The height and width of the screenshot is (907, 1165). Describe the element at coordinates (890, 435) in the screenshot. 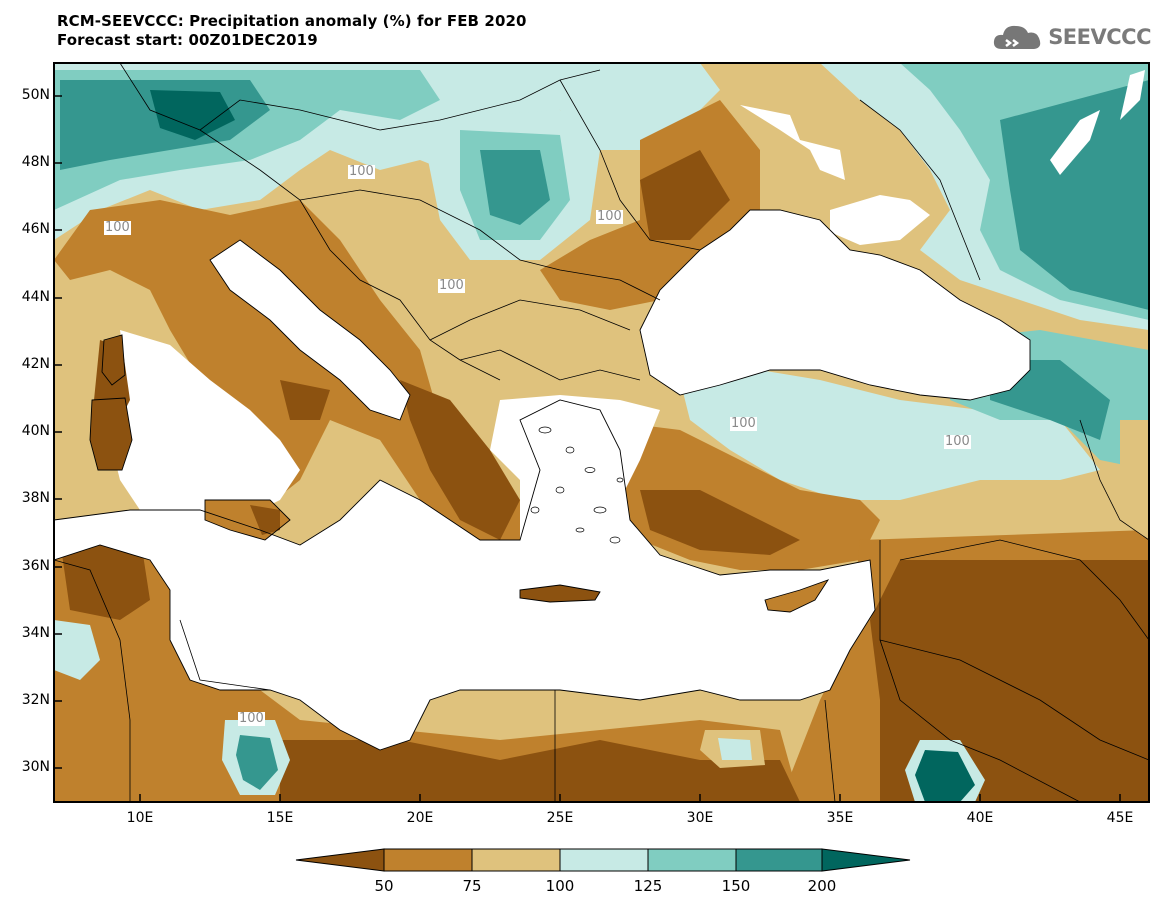

I see `wet-region-turkey` at that location.